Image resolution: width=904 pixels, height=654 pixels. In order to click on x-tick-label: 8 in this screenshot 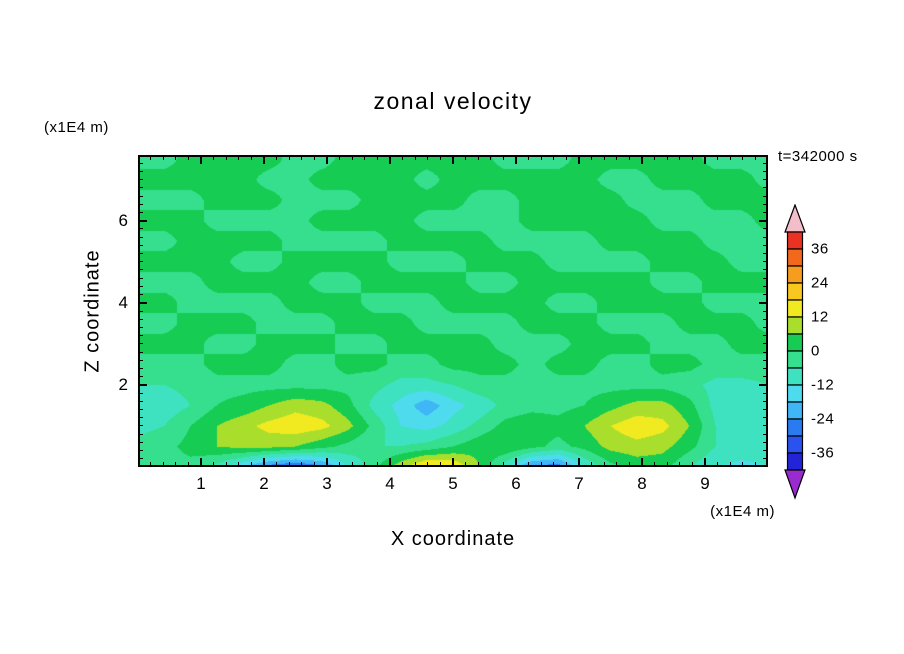, I will do `click(642, 483)`.